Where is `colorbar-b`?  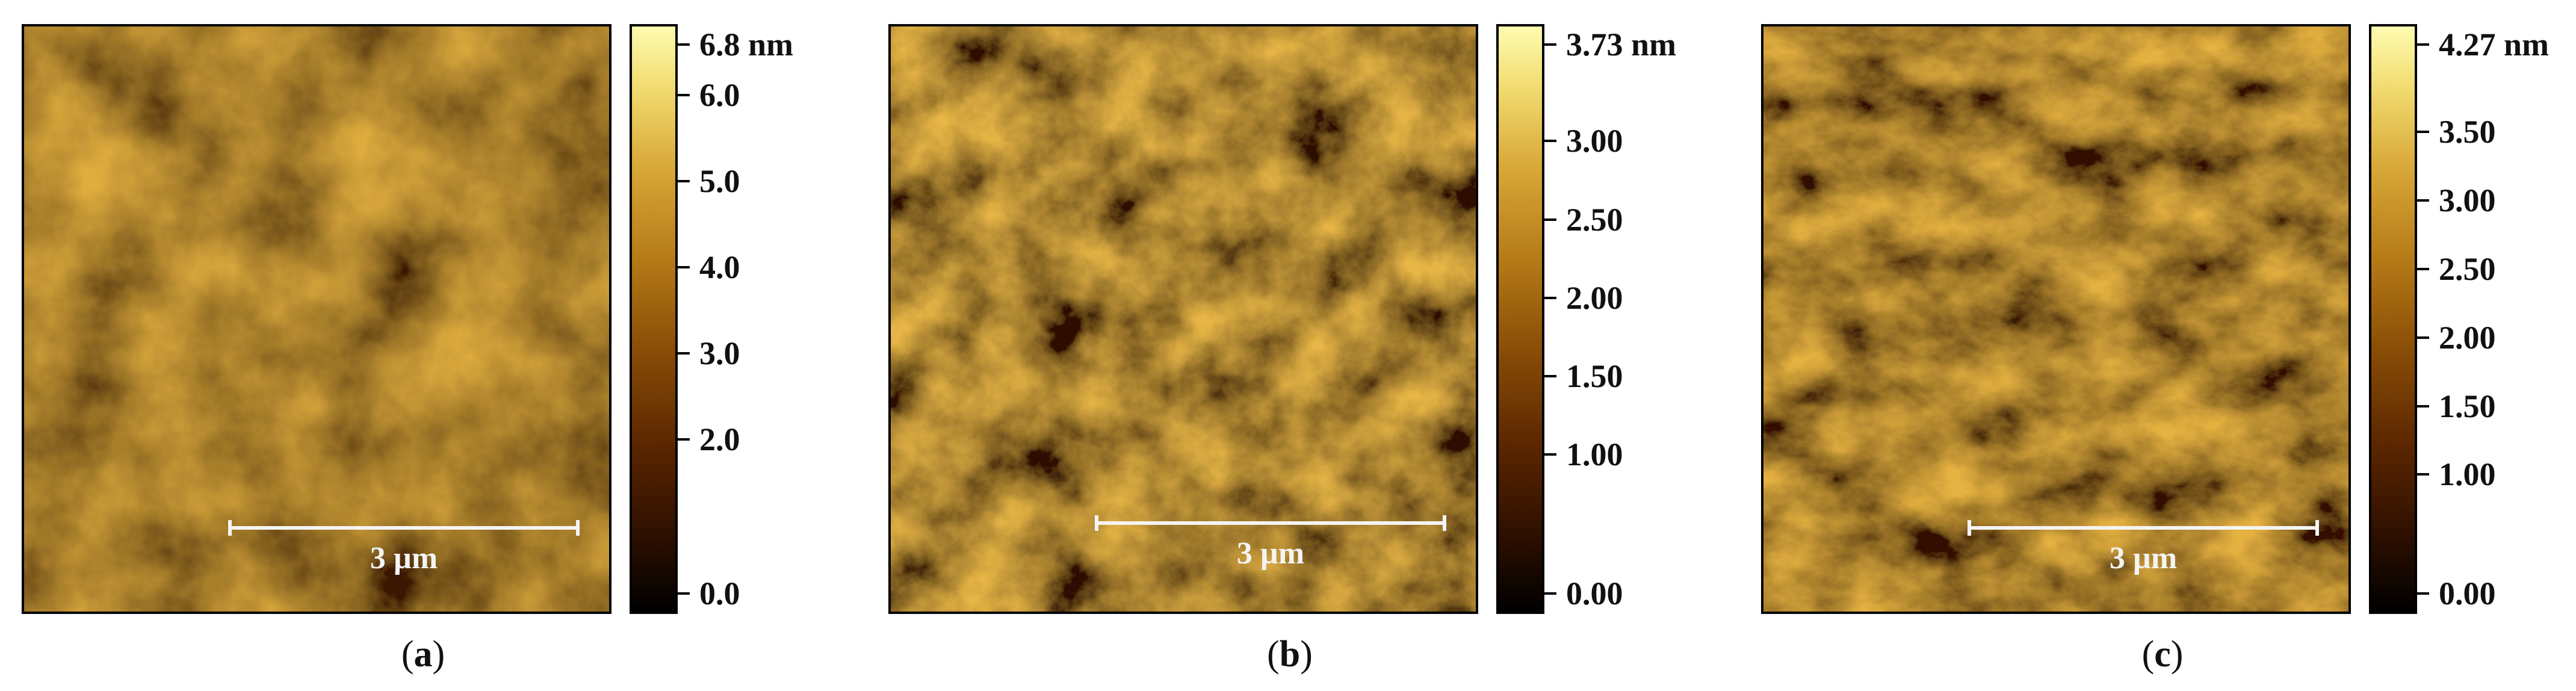 colorbar-b is located at coordinates (1520, 319).